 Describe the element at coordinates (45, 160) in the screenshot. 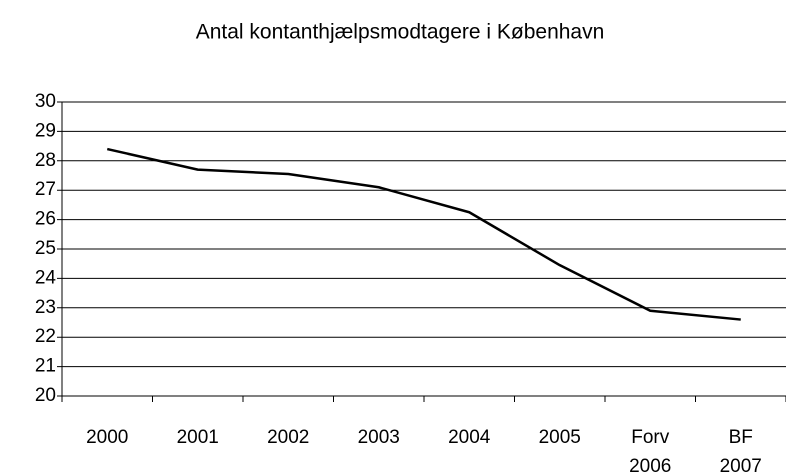

I see `y-tick-label: 28` at that location.